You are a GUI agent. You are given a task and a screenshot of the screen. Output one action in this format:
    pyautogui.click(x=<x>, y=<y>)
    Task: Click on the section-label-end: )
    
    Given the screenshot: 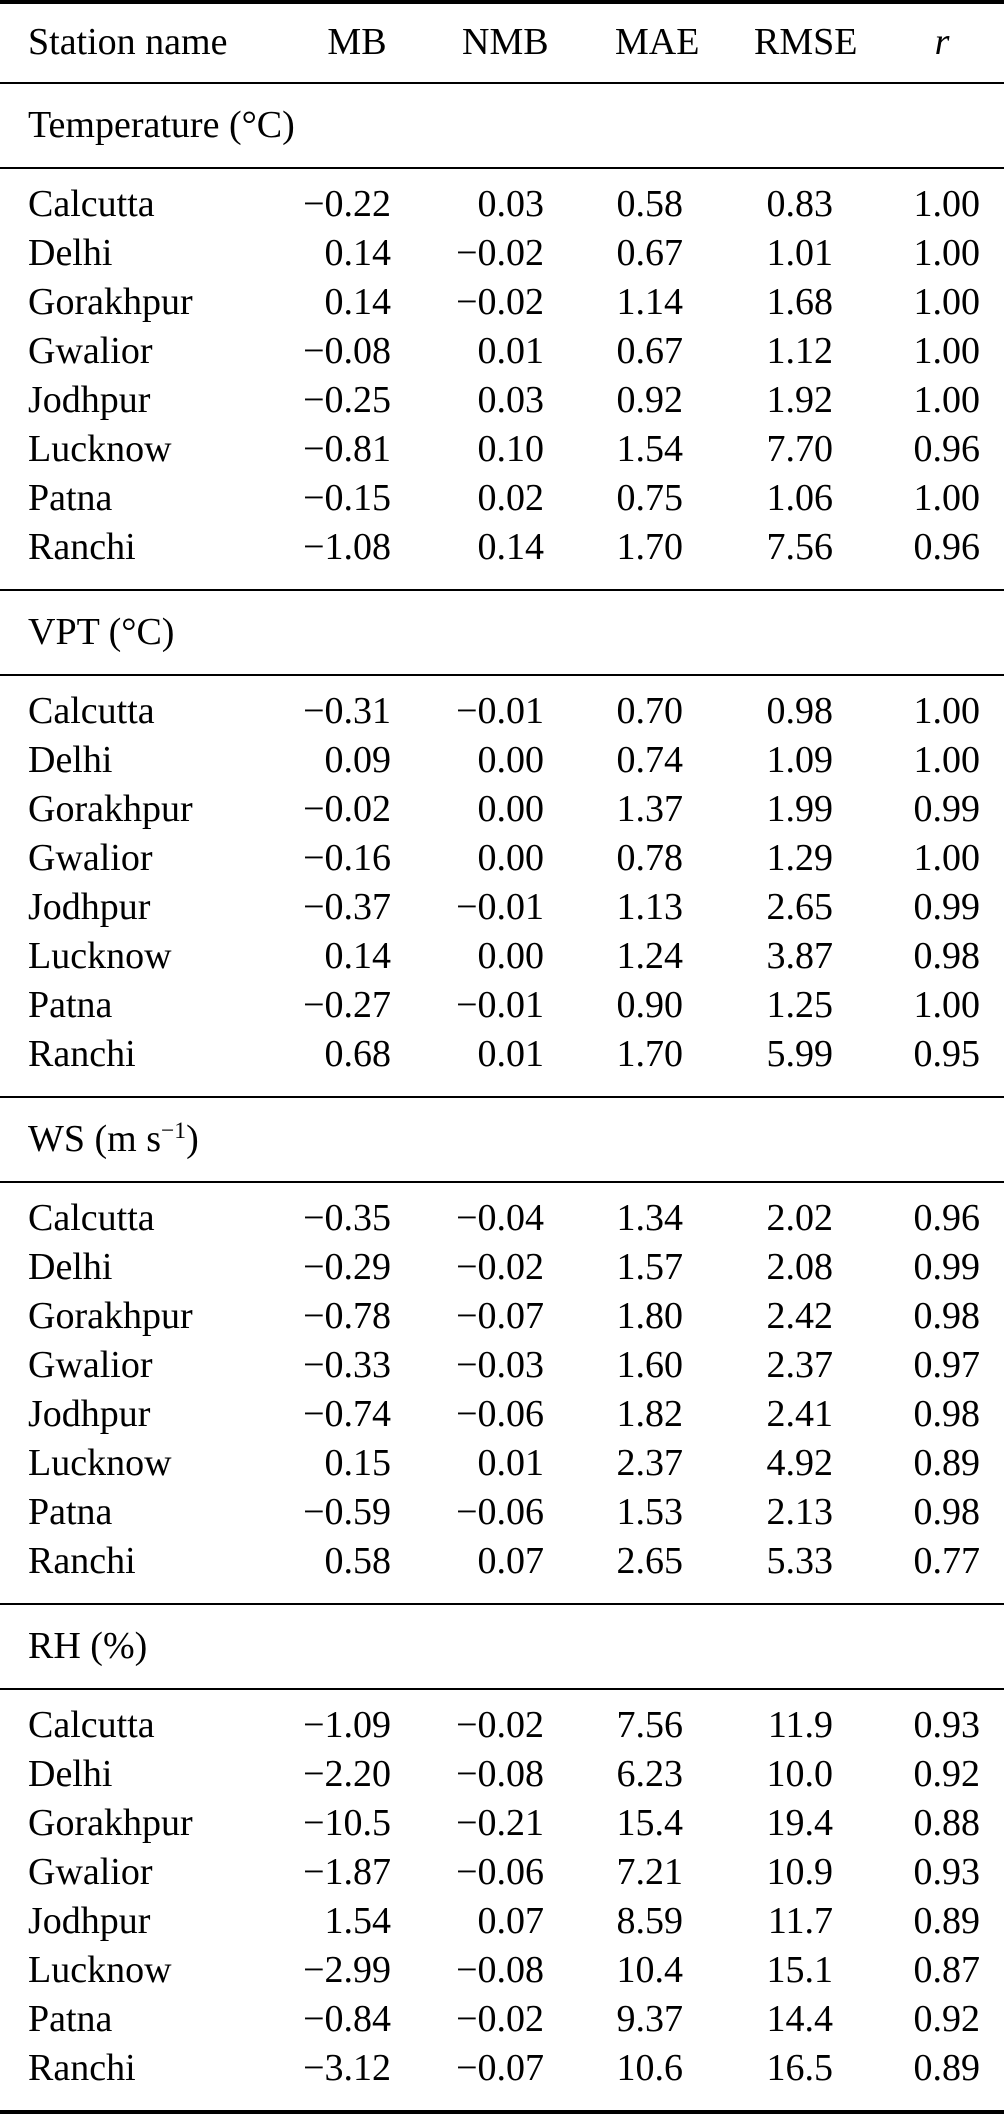 What is the action you would take?
    pyautogui.click(x=192, y=1139)
    